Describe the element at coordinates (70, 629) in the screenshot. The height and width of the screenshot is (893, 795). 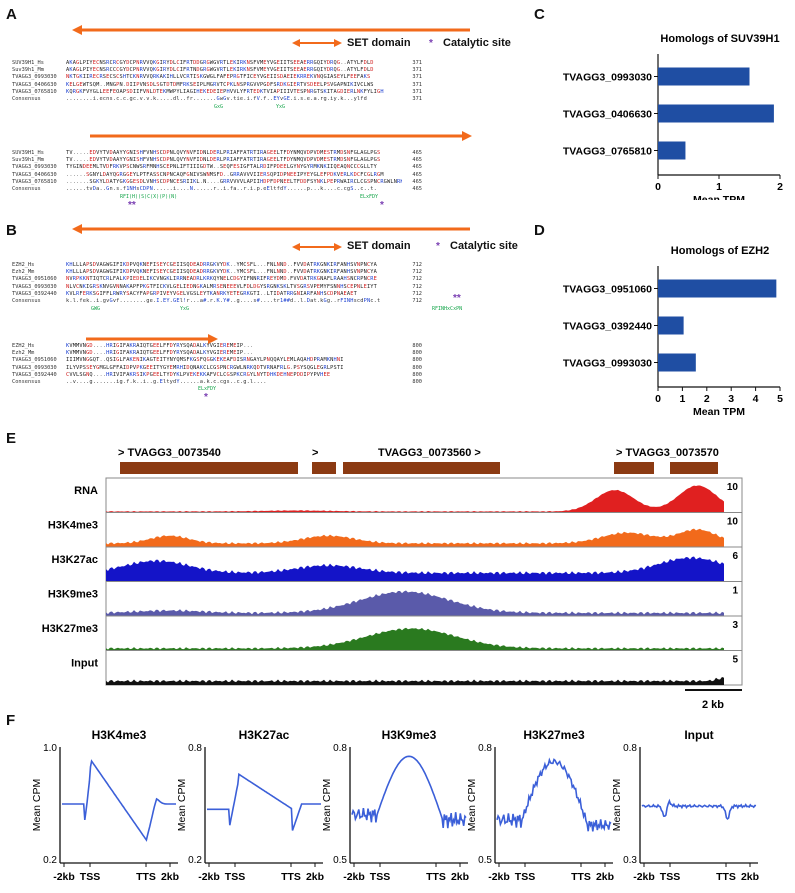
I see `track-name: H3K27me3` at that location.